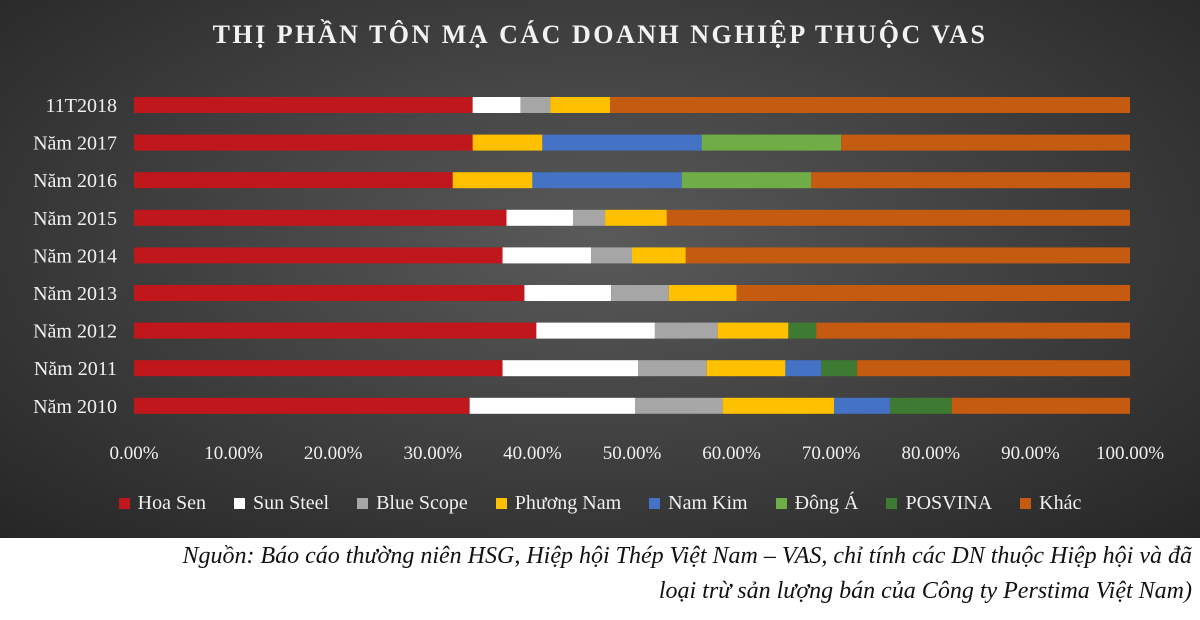 The width and height of the screenshot is (1200, 620). I want to click on bar-hoa-sen-nam-2015, so click(320, 217).